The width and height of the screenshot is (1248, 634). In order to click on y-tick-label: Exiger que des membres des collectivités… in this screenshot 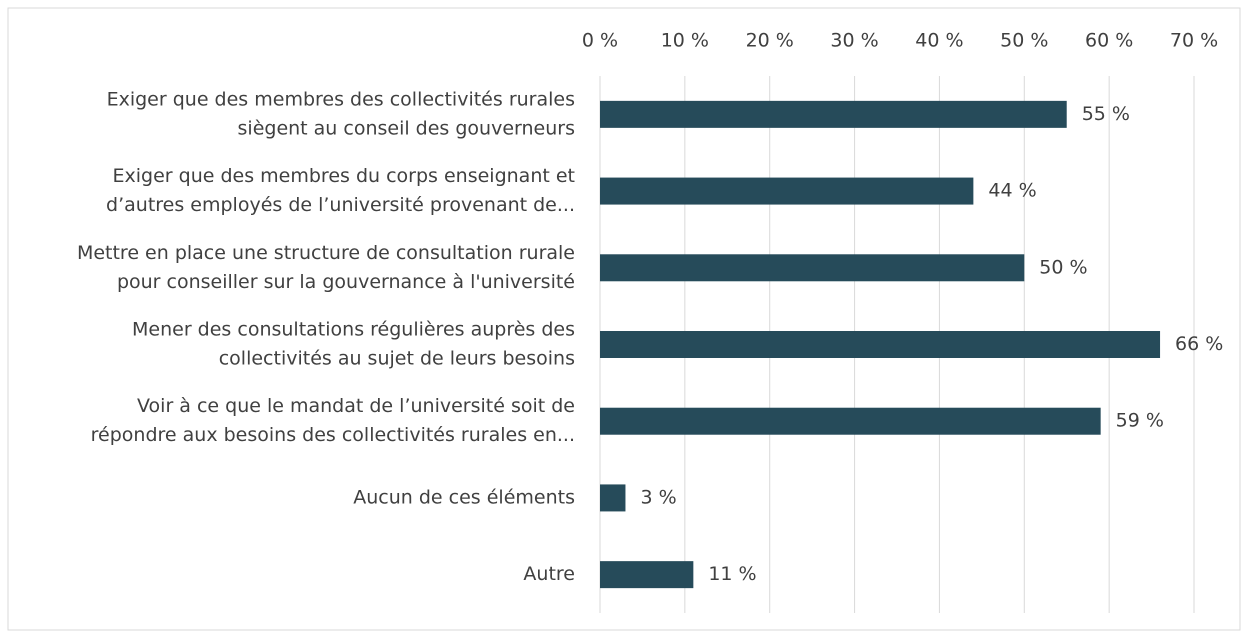, I will do `click(341, 99)`.